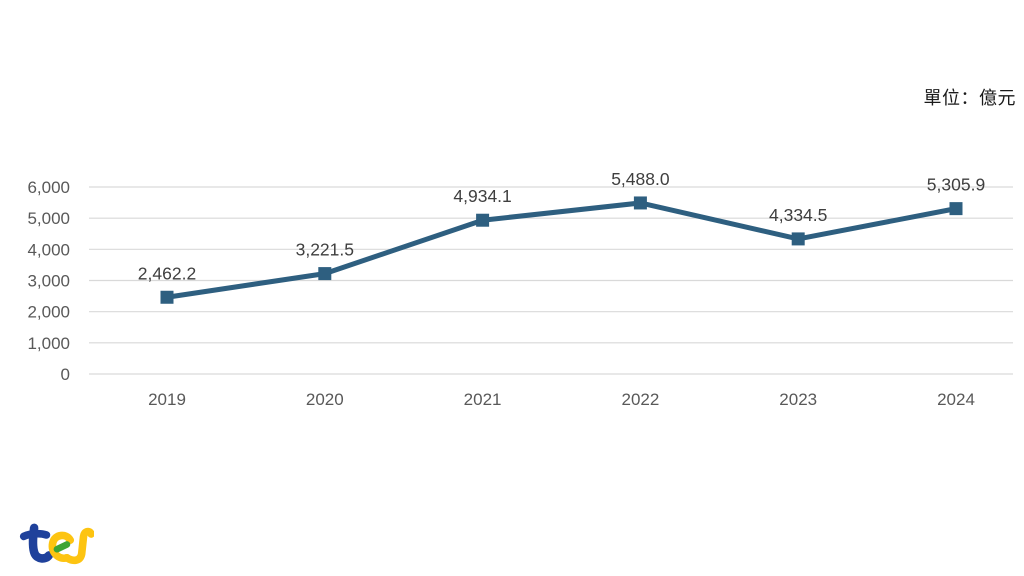 The image size is (1024, 576). What do you see at coordinates (798, 399) in the screenshot?
I see `x-axis-label: 2023` at bounding box center [798, 399].